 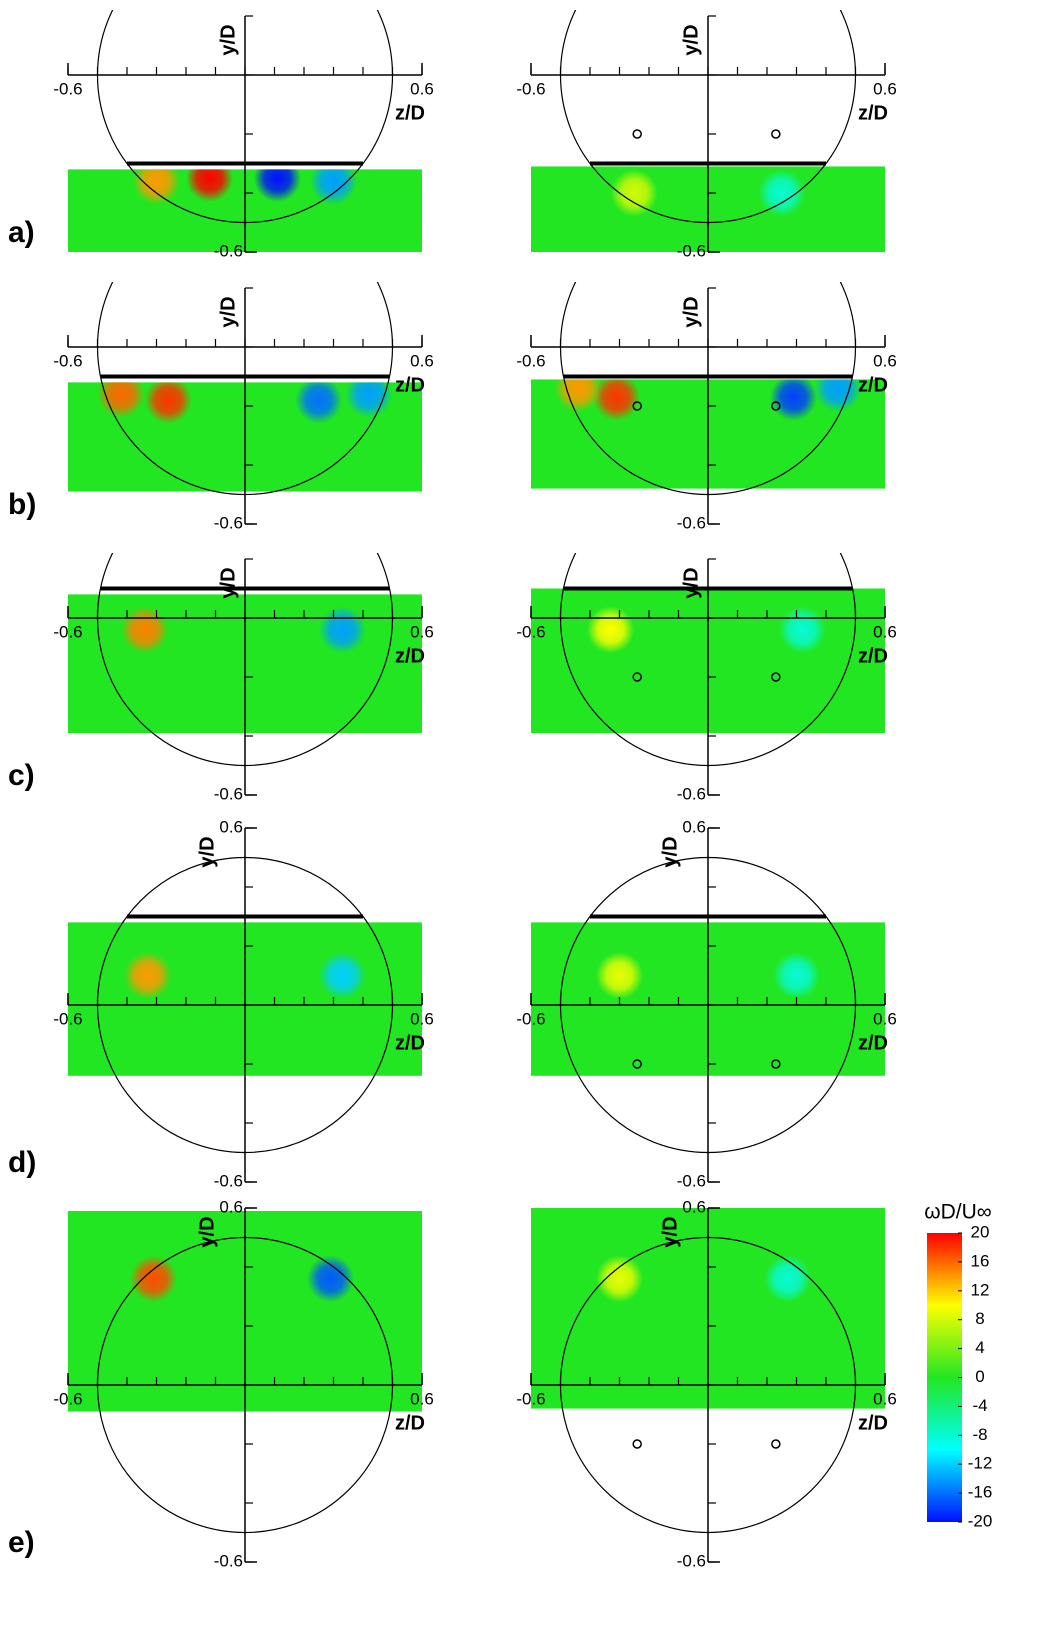 I want to click on colorbar-tick-label: 8, so click(x=979, y=1318).